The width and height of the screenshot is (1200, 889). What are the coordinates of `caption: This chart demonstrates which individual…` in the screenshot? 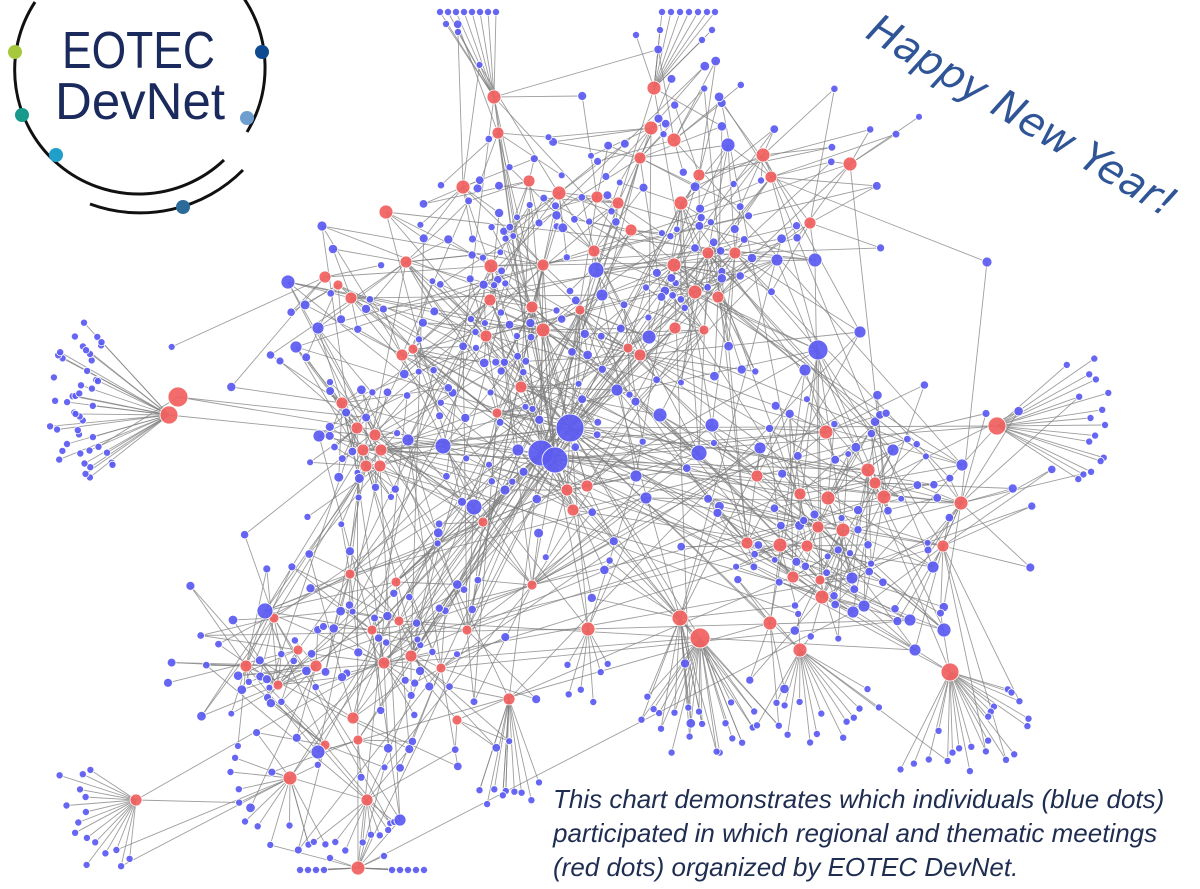 It's located at (858, 833).